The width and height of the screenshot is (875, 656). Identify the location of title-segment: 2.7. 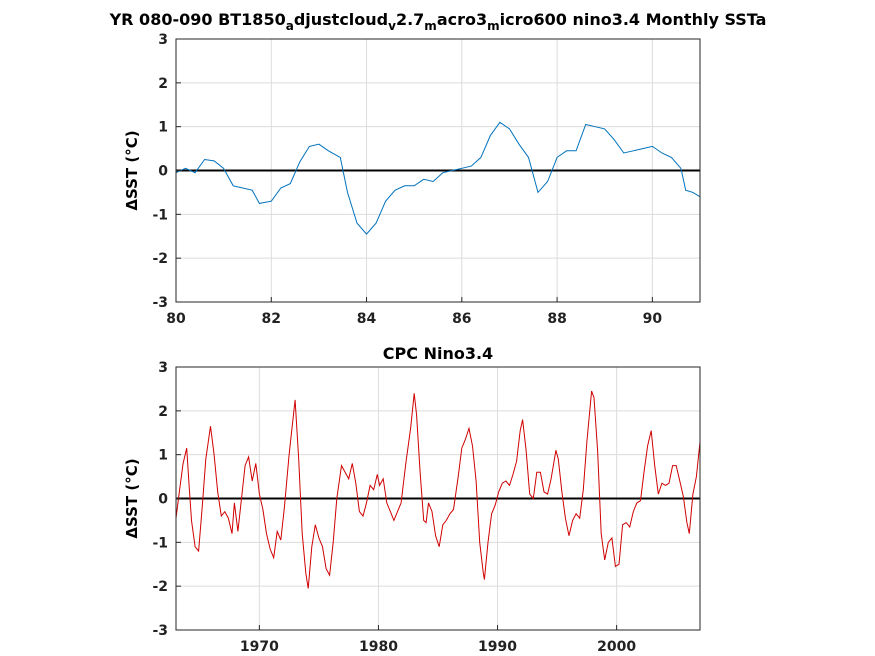
(410, 19).